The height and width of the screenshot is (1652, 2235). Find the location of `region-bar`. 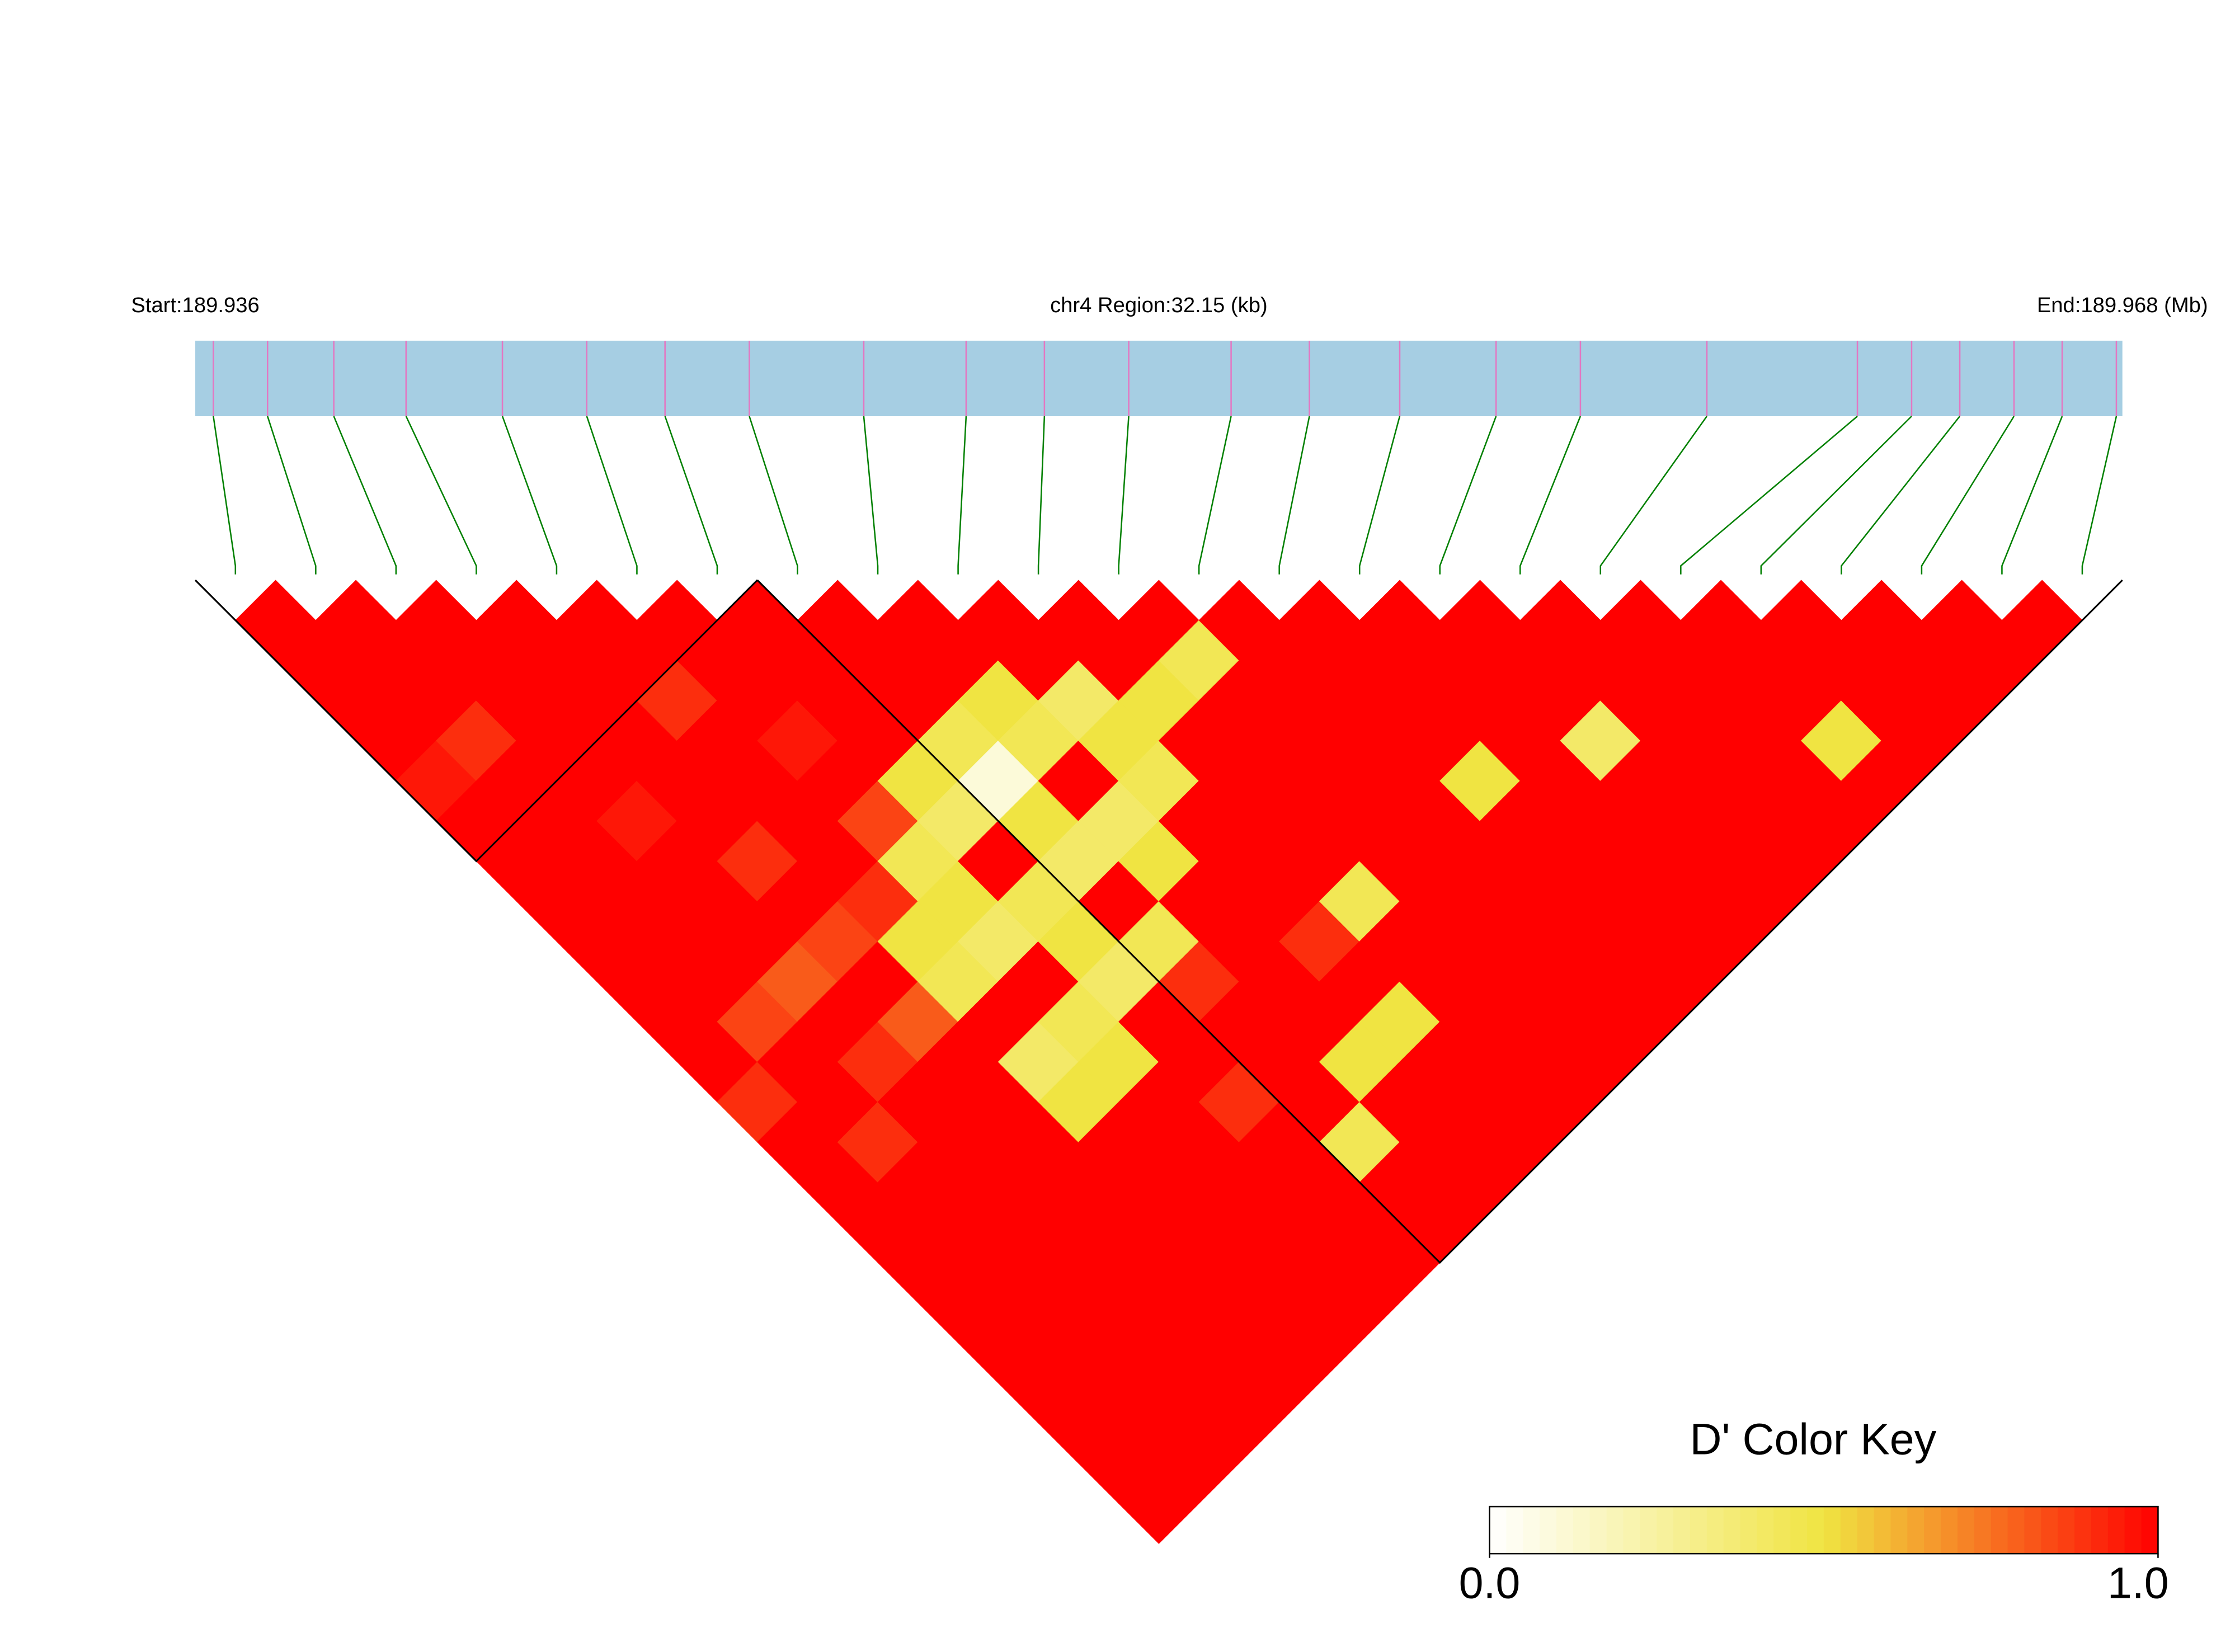

region-bar is located at coordinates (1159, 378).